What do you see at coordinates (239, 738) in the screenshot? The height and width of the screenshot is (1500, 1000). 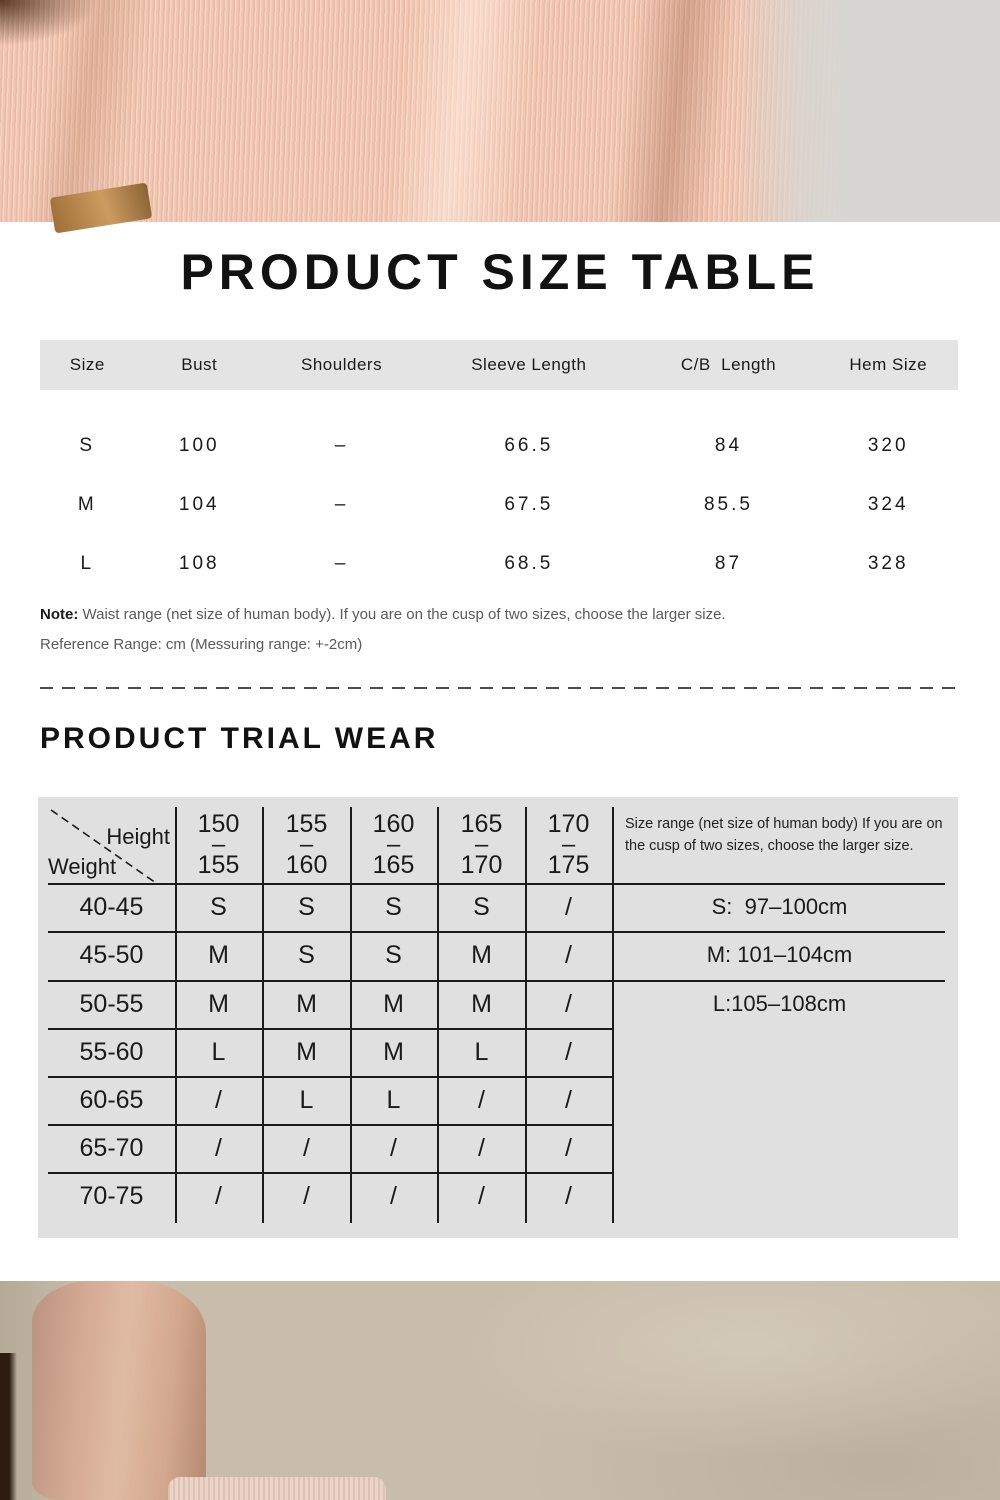 I see `trial-wear-title: PRODUCT TRIAL WEAR` at bounding box center [239, 738].